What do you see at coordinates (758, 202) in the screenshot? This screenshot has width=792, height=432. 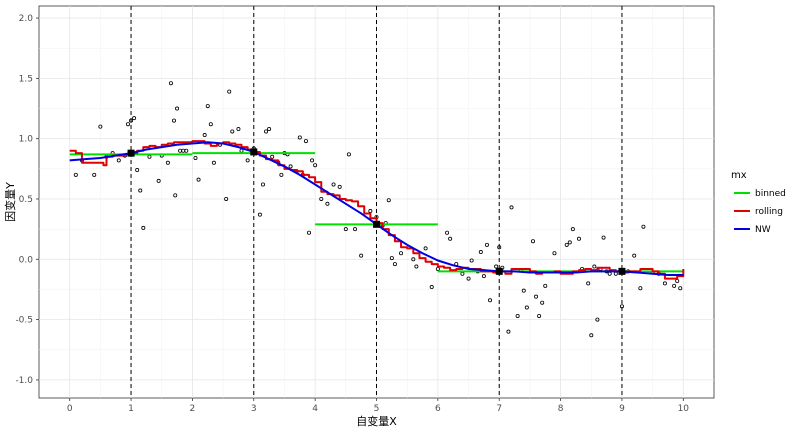 I see `legend: mx binned rolling NW` at bounding box center [758, 202].